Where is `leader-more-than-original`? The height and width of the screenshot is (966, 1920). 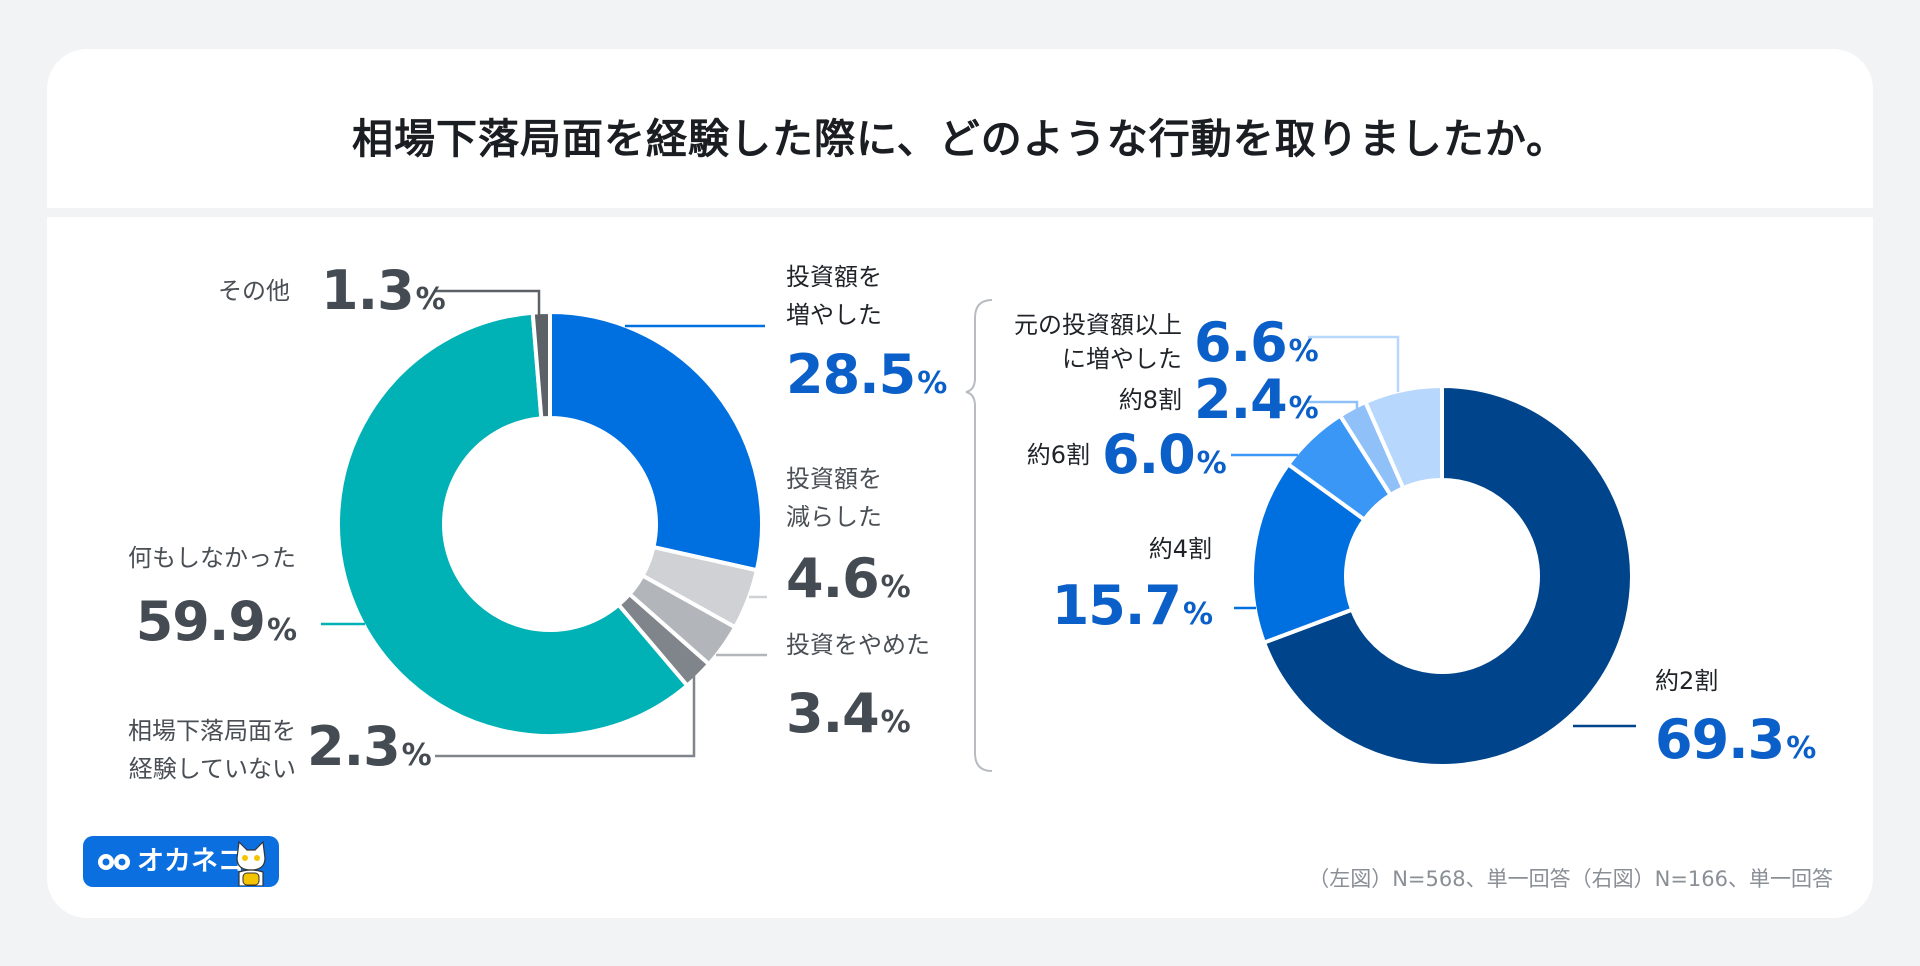 leader-more-than-original is located at coordinates (1354, 363).